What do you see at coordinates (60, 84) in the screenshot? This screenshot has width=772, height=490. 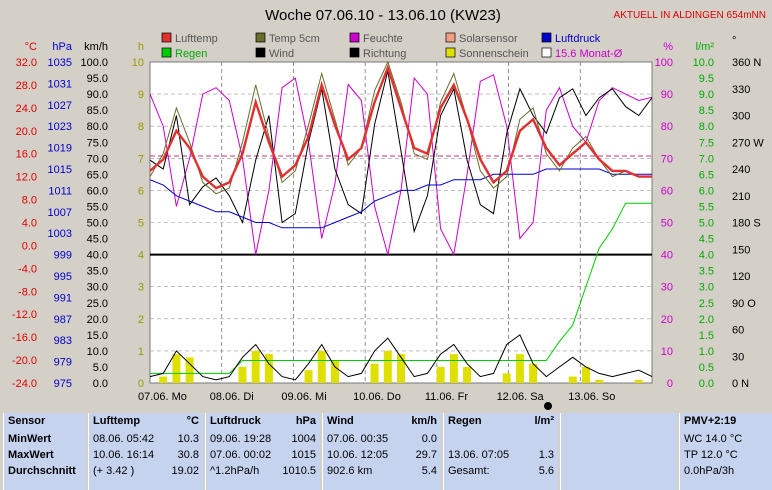 I see `tick-pressure: 1031` at bounding box center [60, 84].